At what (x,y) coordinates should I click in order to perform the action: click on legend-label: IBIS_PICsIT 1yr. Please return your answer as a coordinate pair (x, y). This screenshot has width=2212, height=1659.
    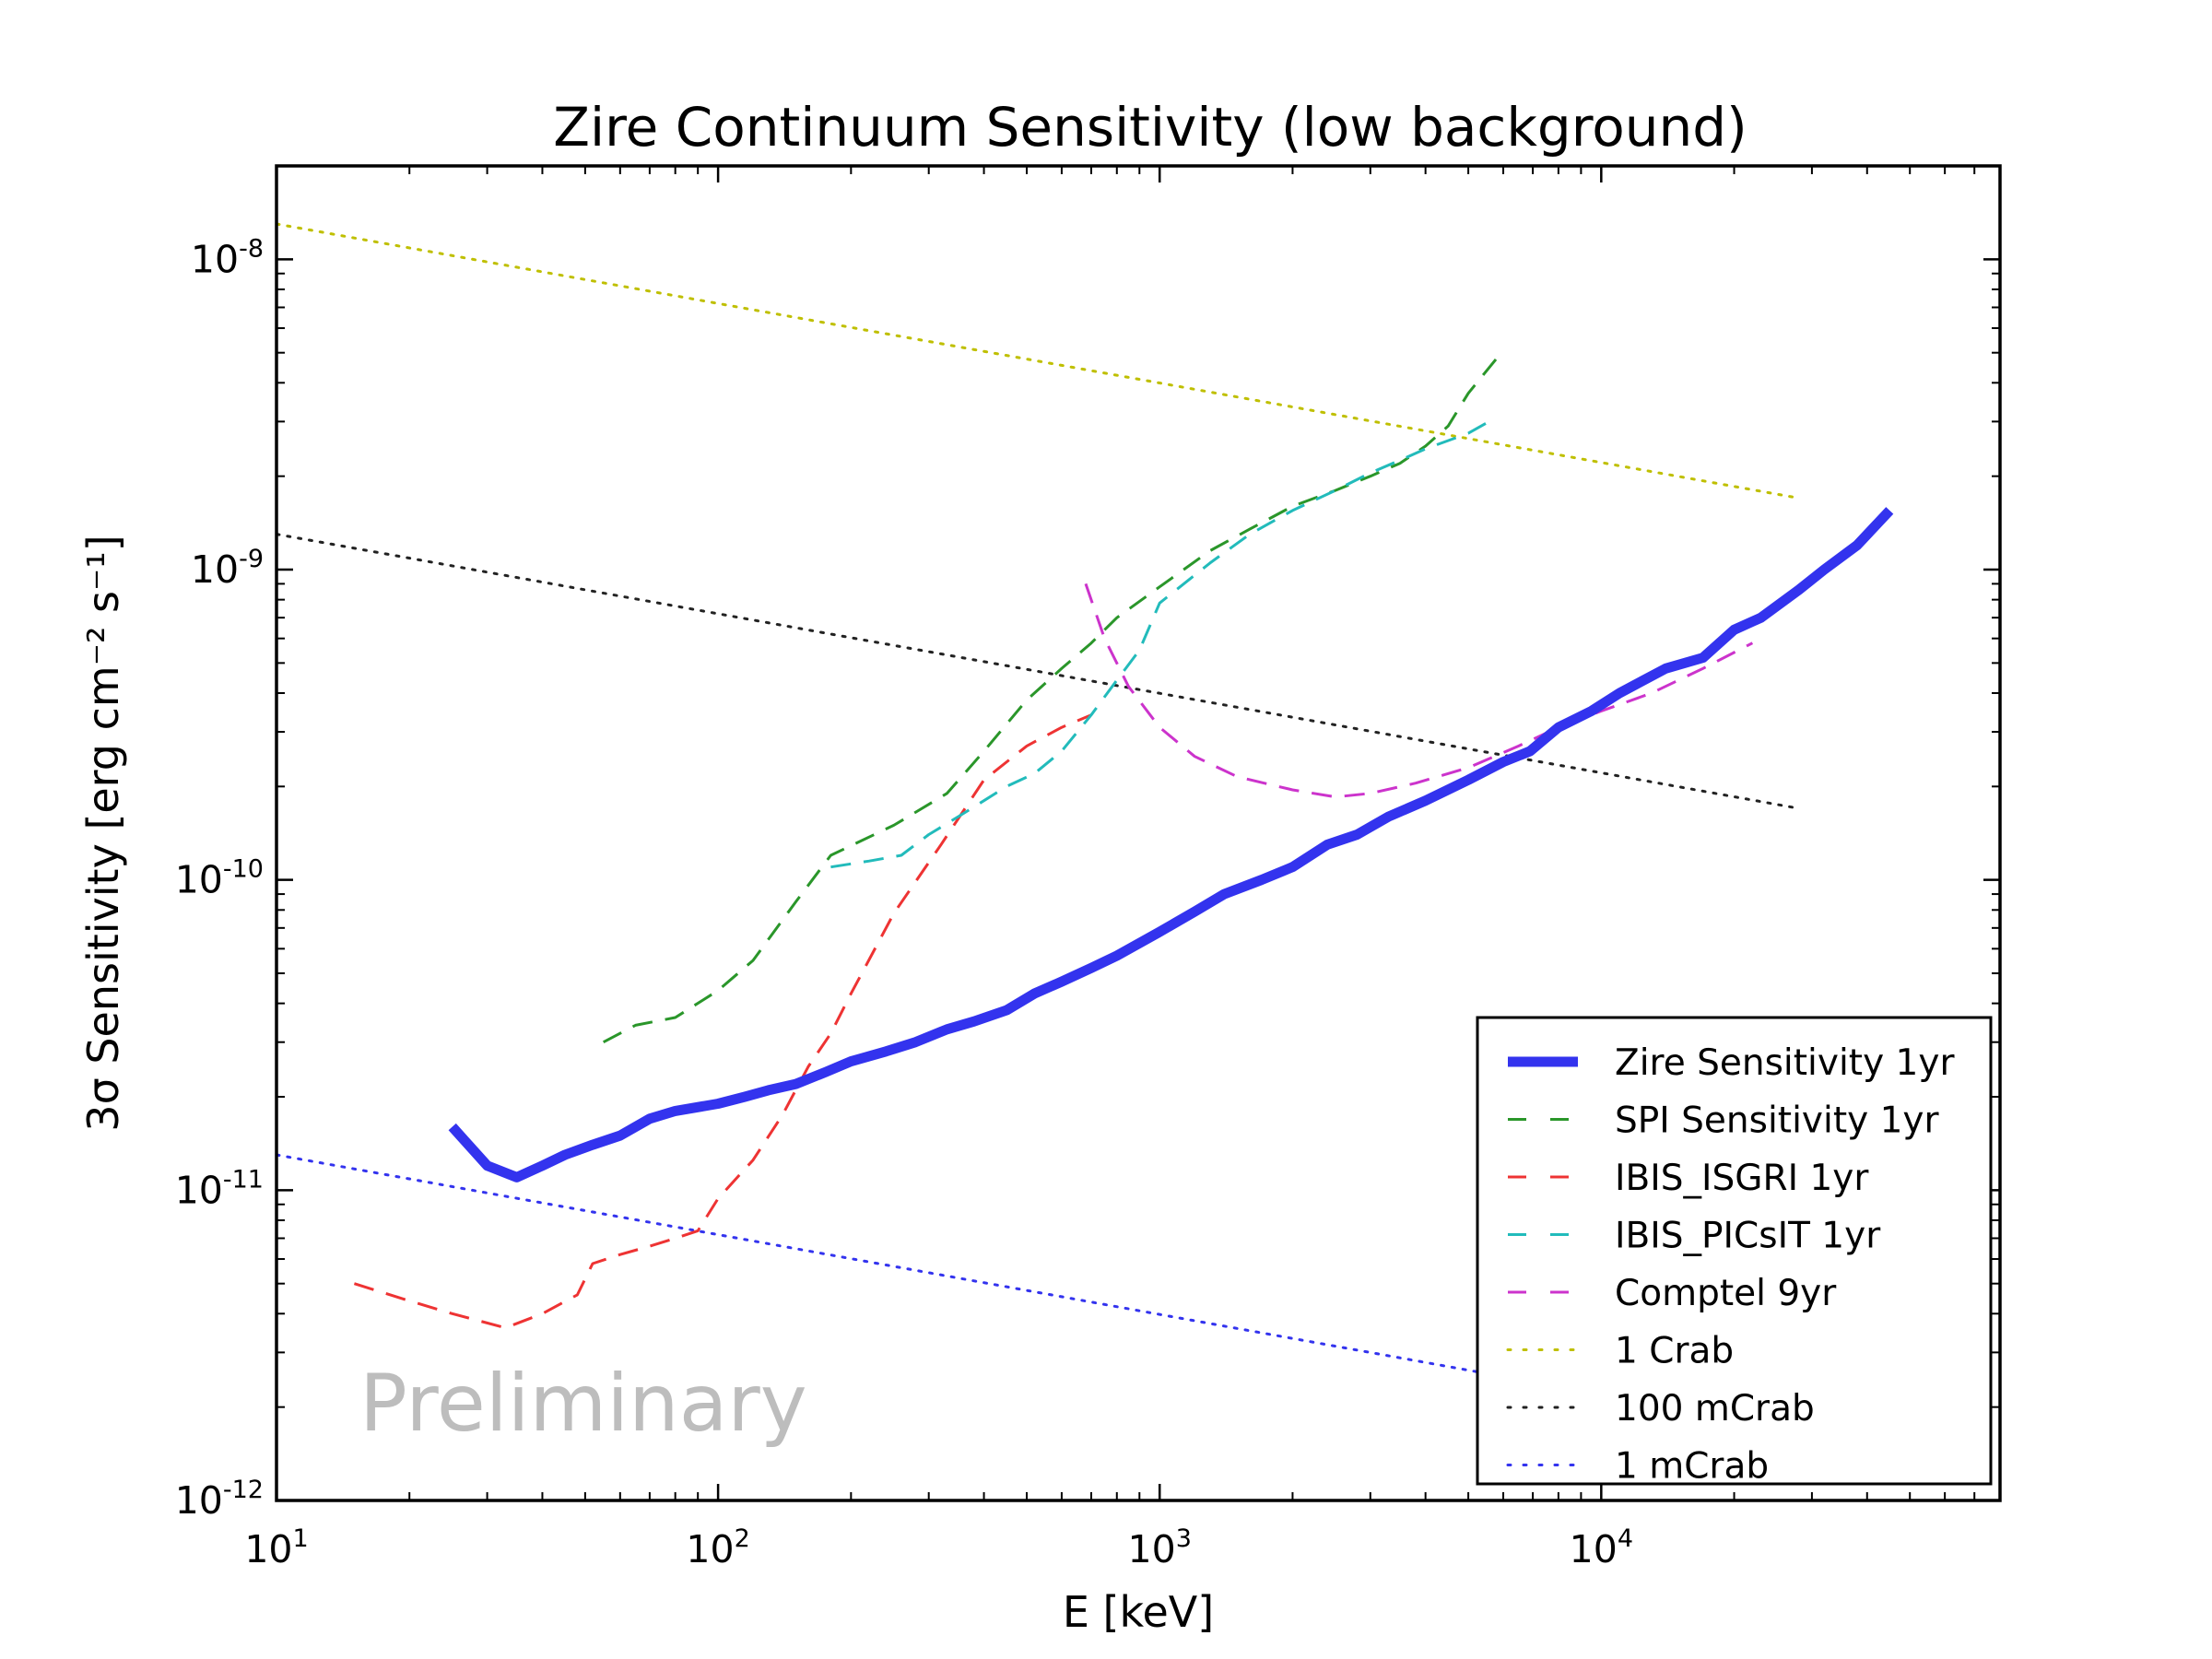
    Looking at the image, I should click on (1748, 1236).